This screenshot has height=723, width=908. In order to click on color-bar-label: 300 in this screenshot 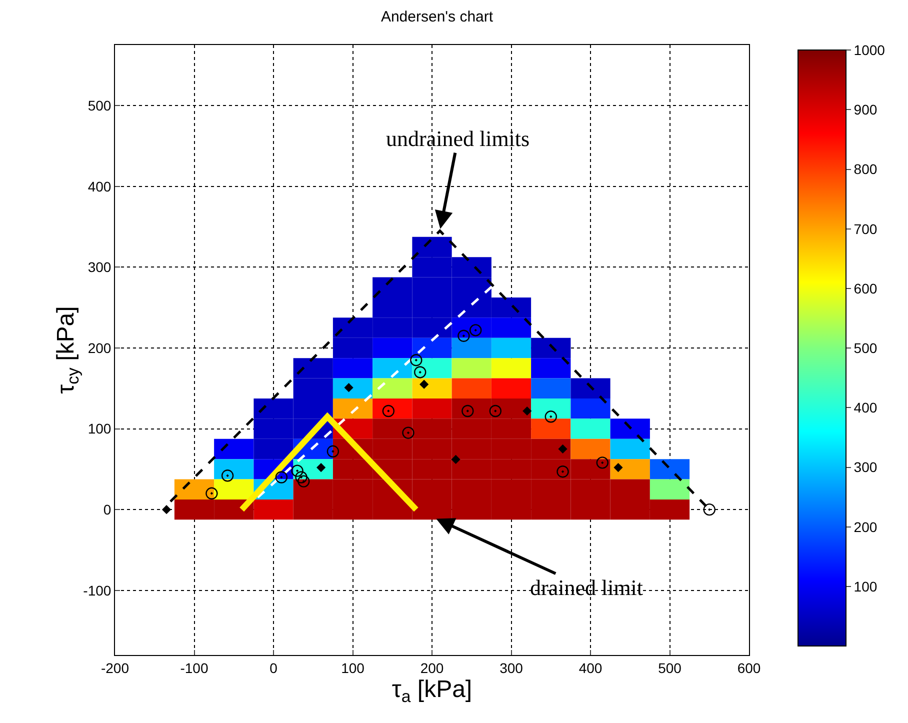, I will do `click(866, 467)`.